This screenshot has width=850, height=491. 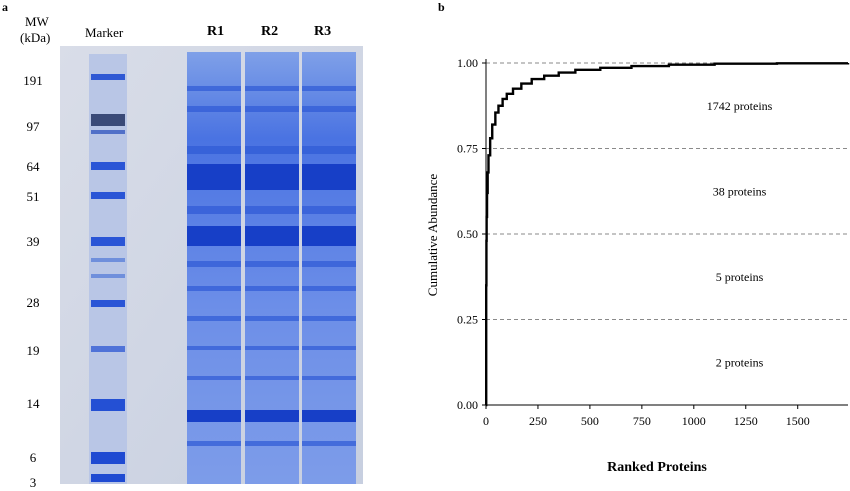 I want to click on mw-tick-39: 39, so click(x=33, y=241).